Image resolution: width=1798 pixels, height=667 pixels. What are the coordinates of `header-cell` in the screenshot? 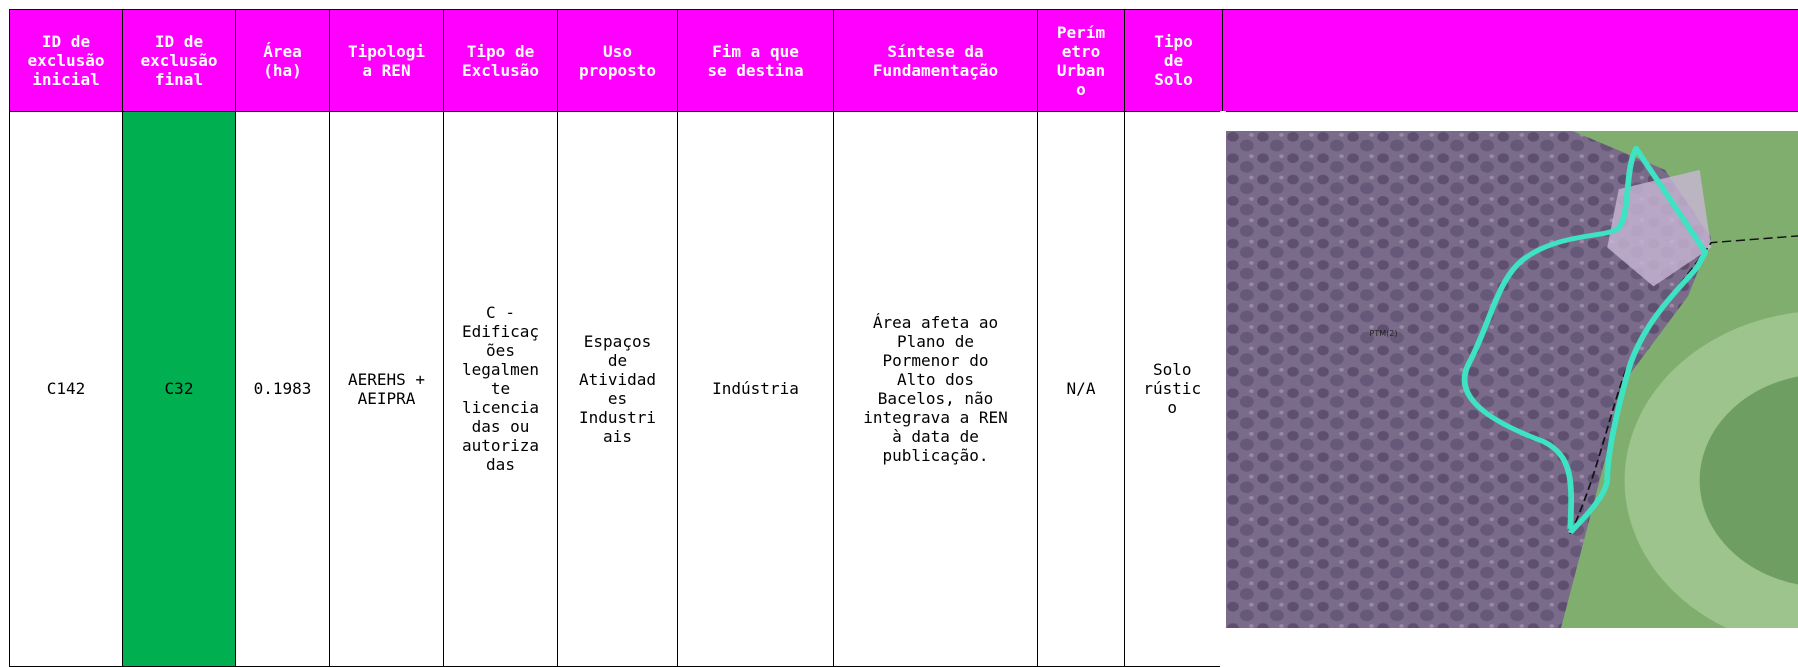 It's located at (1510, 61).